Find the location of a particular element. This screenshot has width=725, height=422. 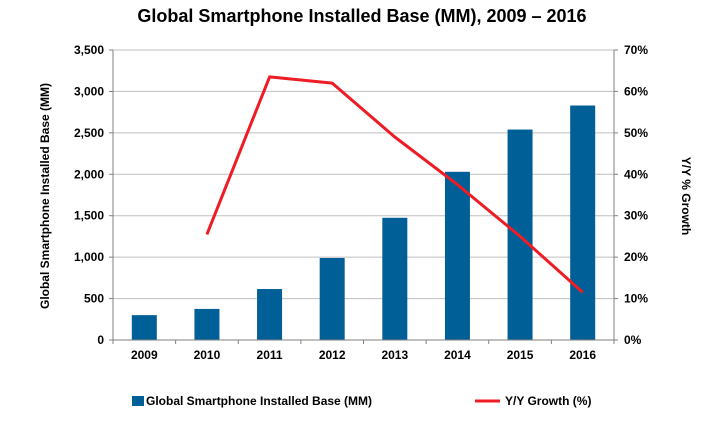

y-tick-label-left: 1,000 is located at coordinates (89, 257).